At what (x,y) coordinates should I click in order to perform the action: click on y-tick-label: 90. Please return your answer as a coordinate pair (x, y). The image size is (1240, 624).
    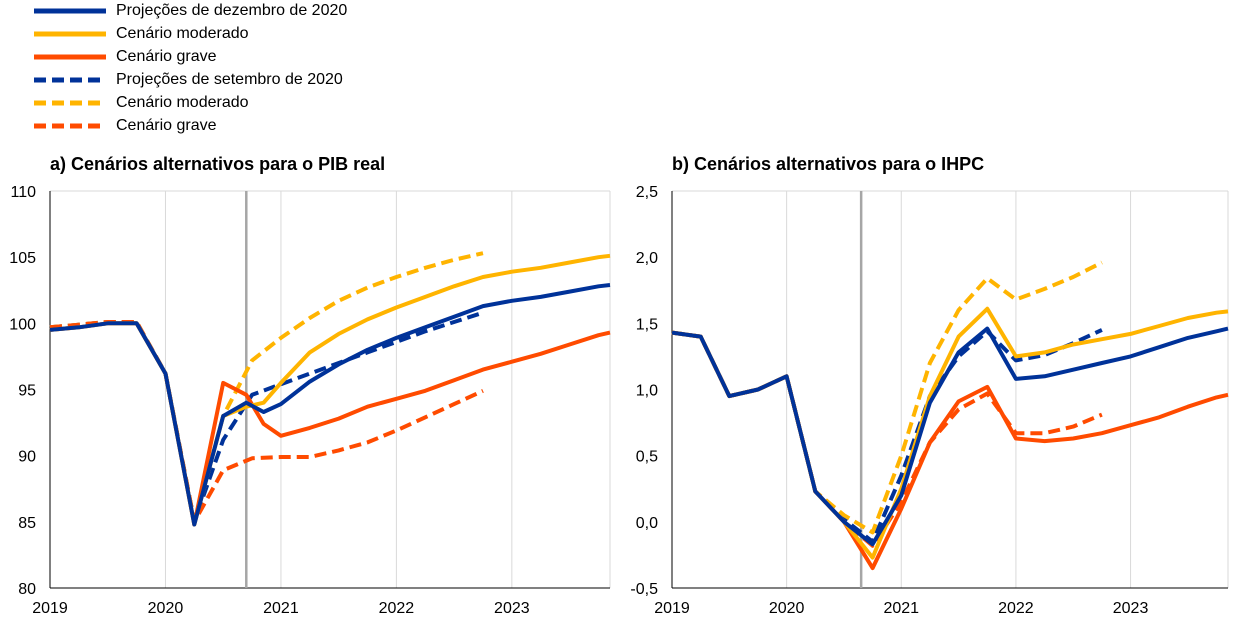
    Looking at the image, I should click on (27, 457).